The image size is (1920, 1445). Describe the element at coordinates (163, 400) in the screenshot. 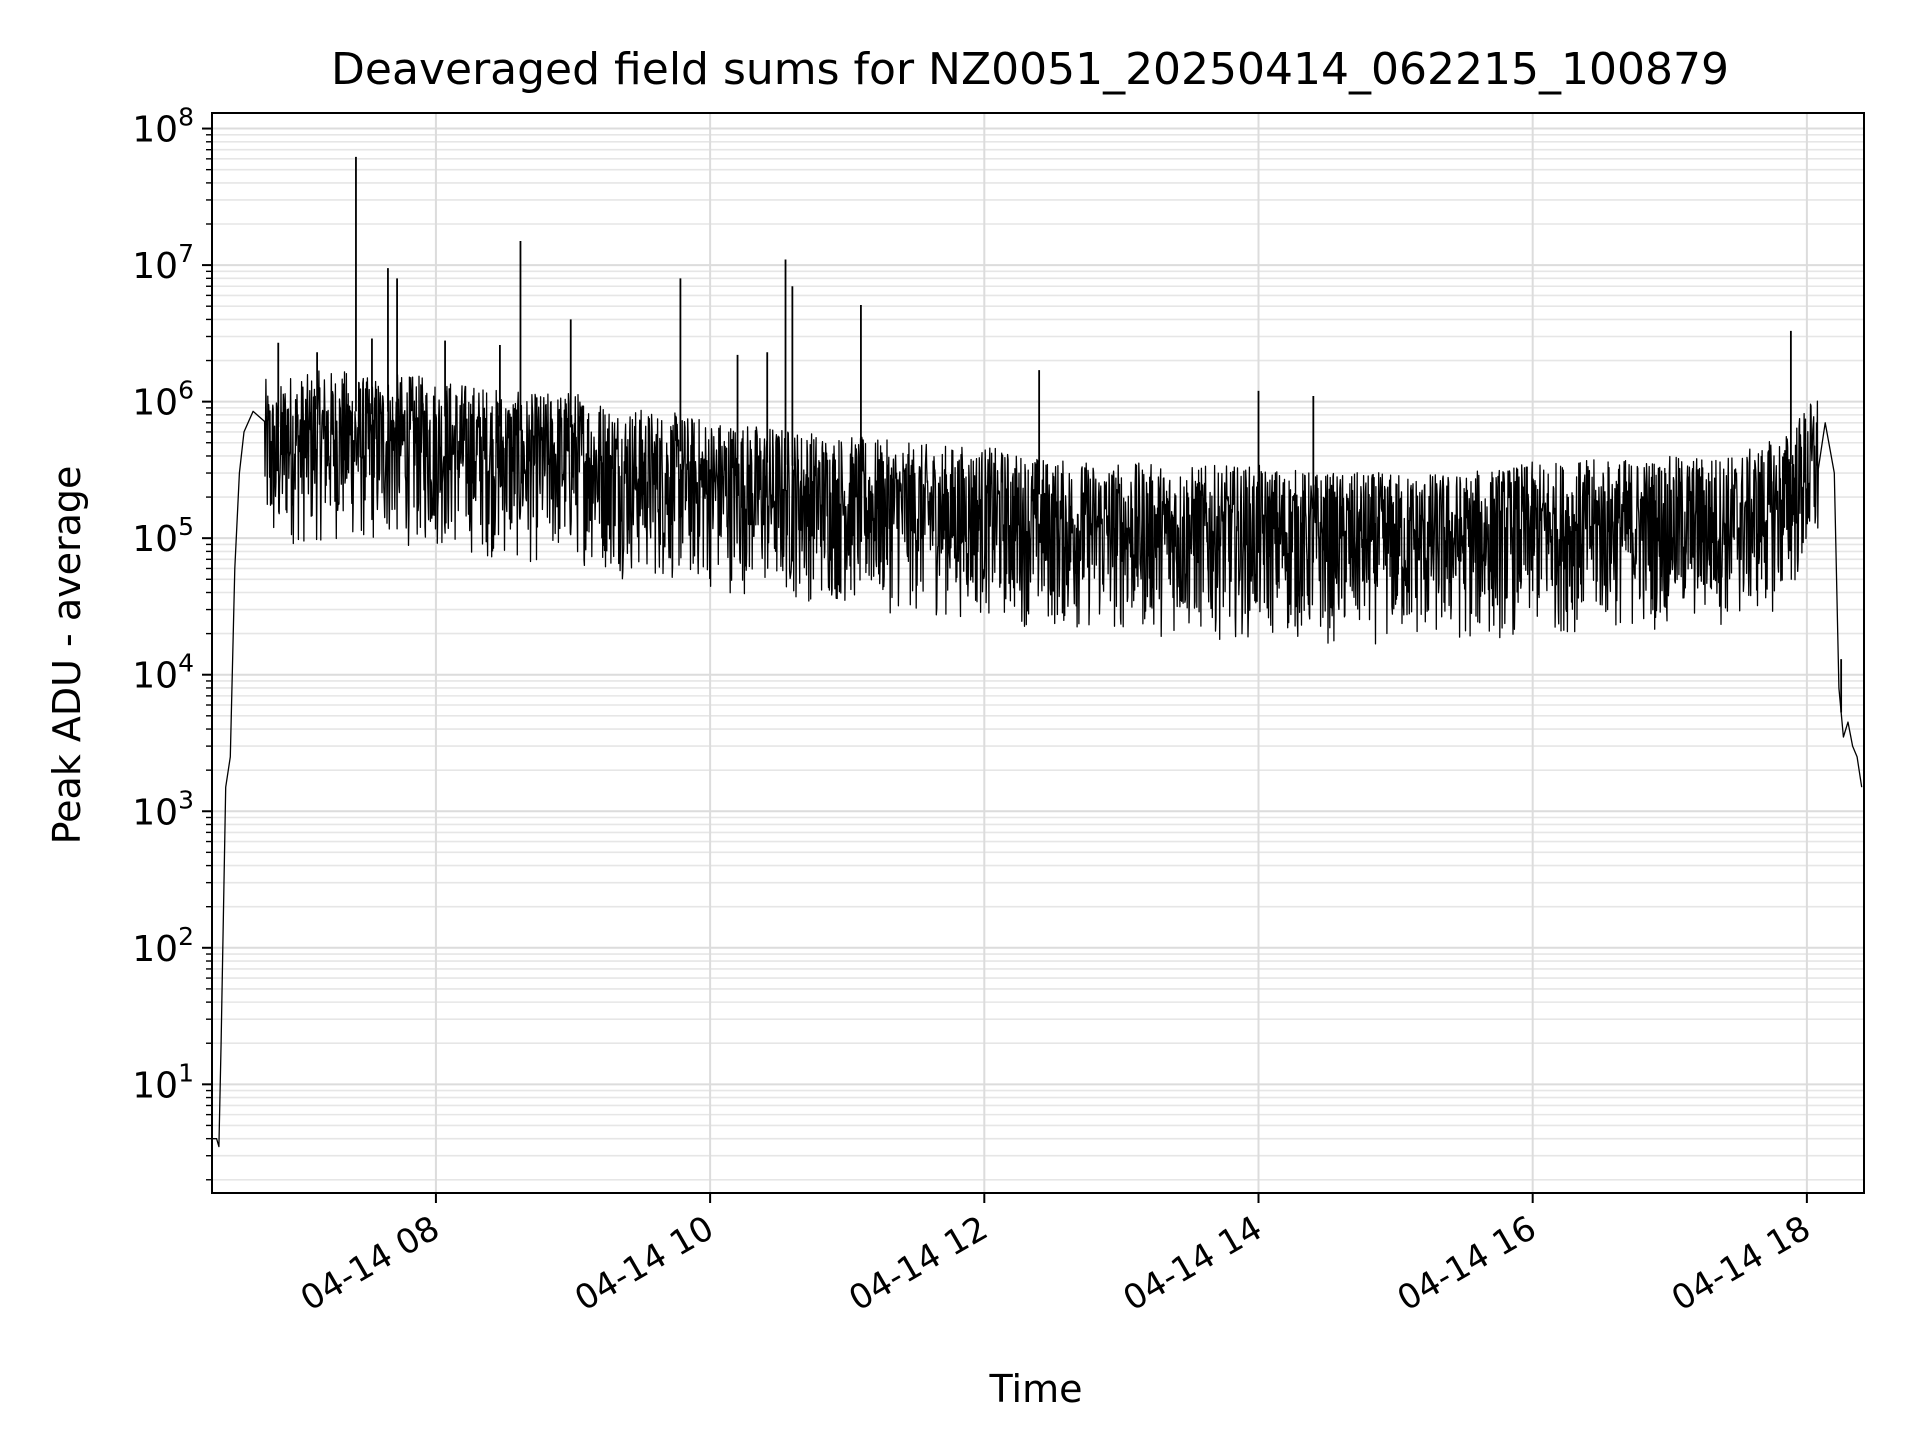

I see `y-tick-label: 10⁶` at that location.